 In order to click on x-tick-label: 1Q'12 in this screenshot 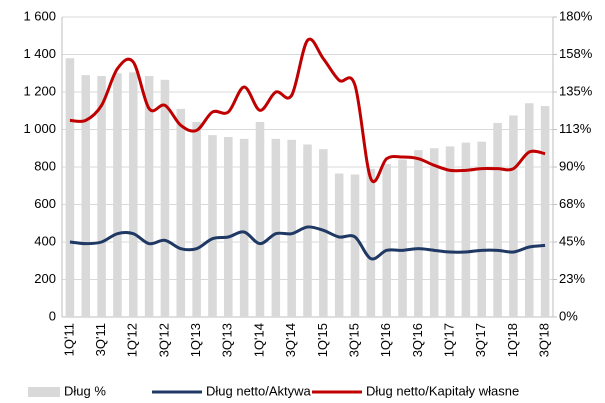, I will do `click(132, 340)`.